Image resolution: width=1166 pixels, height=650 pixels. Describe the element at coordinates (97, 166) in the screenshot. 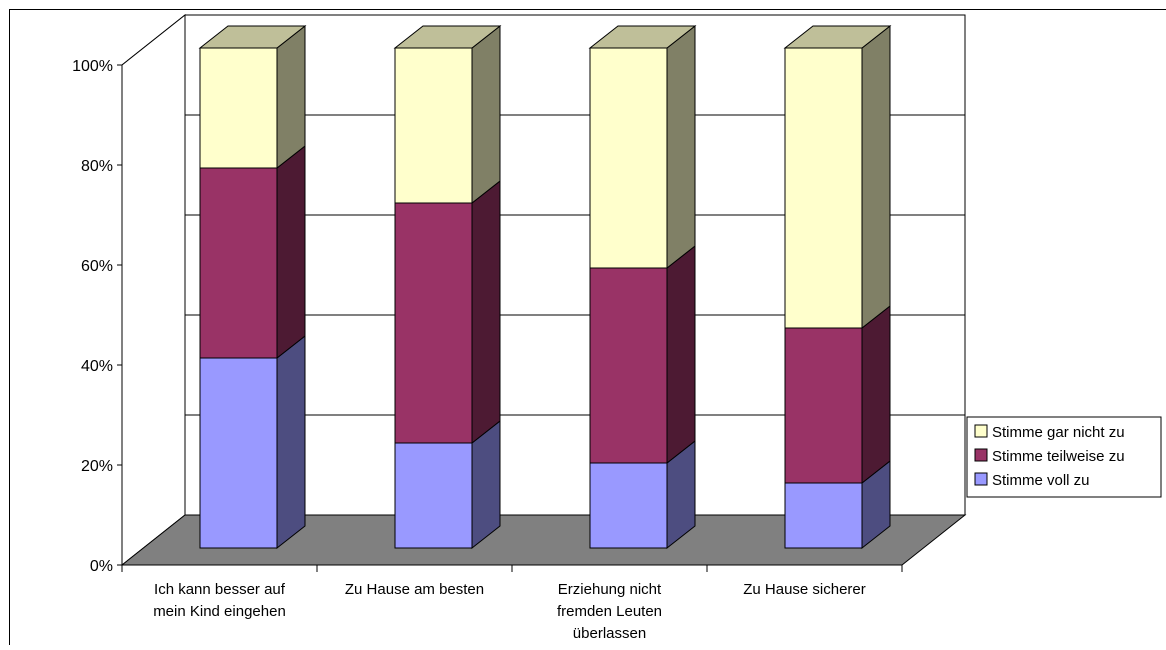

I see `y-tick-label: 80%` at that location.